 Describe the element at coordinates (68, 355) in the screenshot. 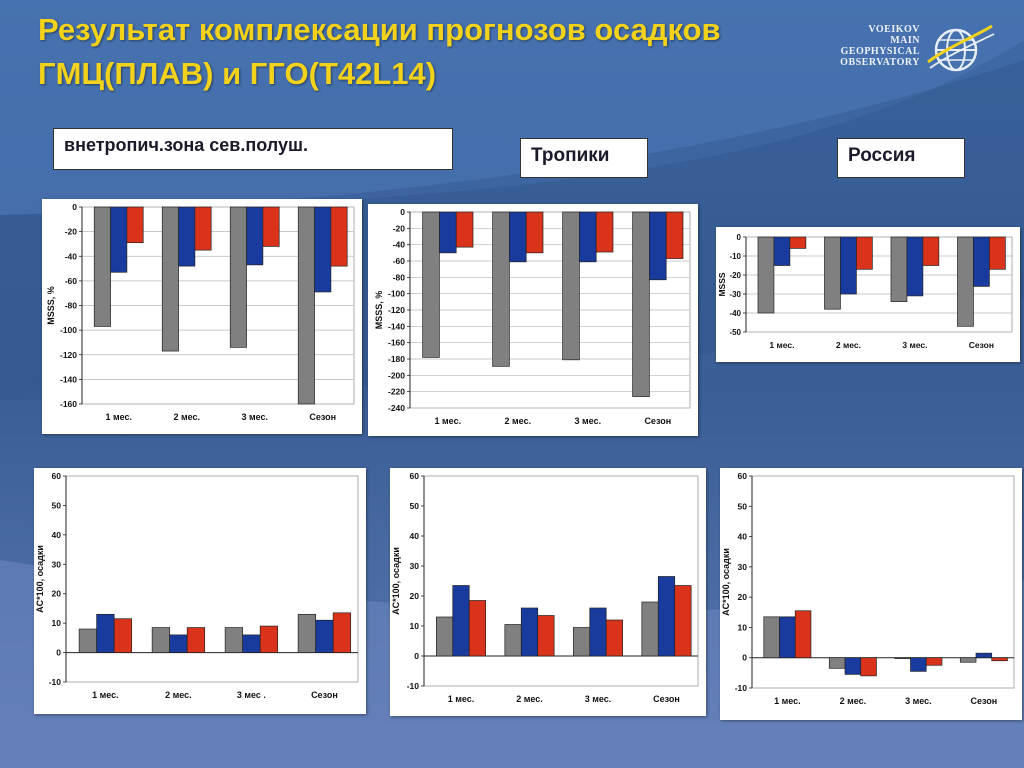

I see `y-tick-label: -120` at that location.